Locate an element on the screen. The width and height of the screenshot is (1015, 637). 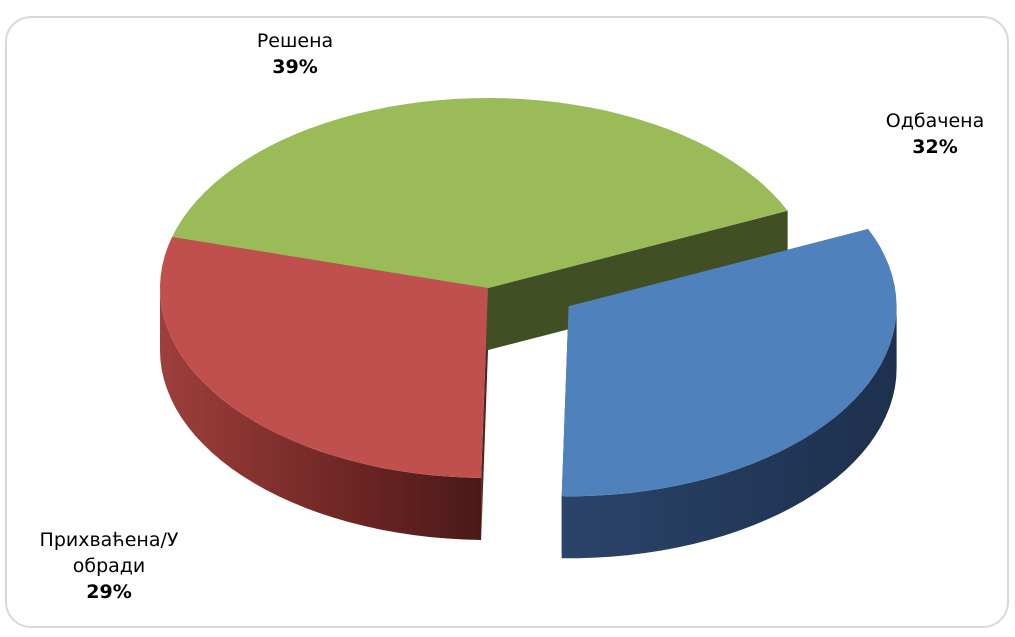
slice-label-odbachena: Одбачена 32% is located at coordinates (935, 134).